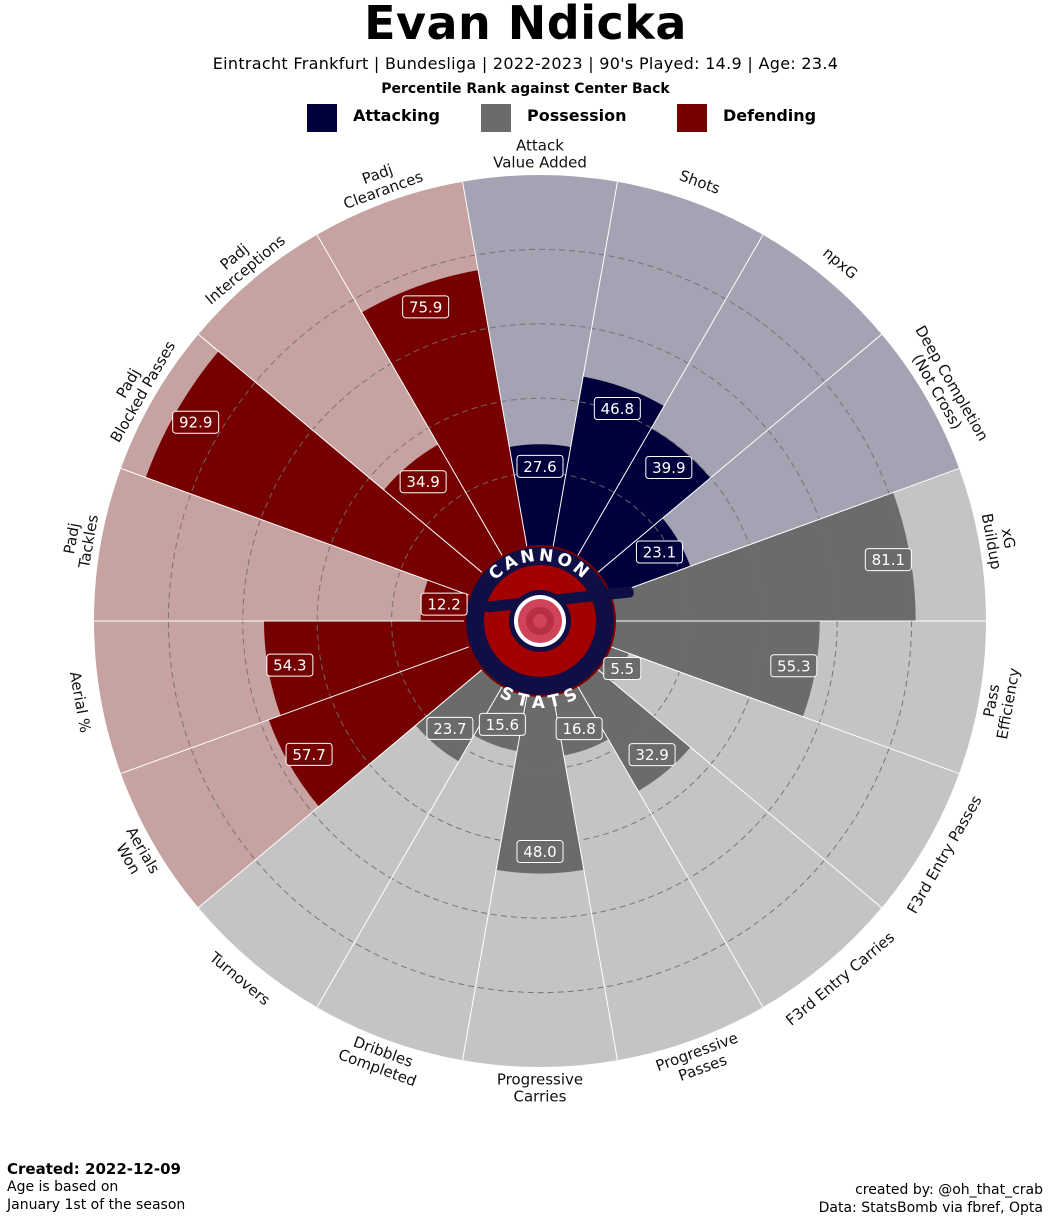 The image size is (1051, 1222). I want to click on value-label-npxg: 39.9, so click(669, 467).